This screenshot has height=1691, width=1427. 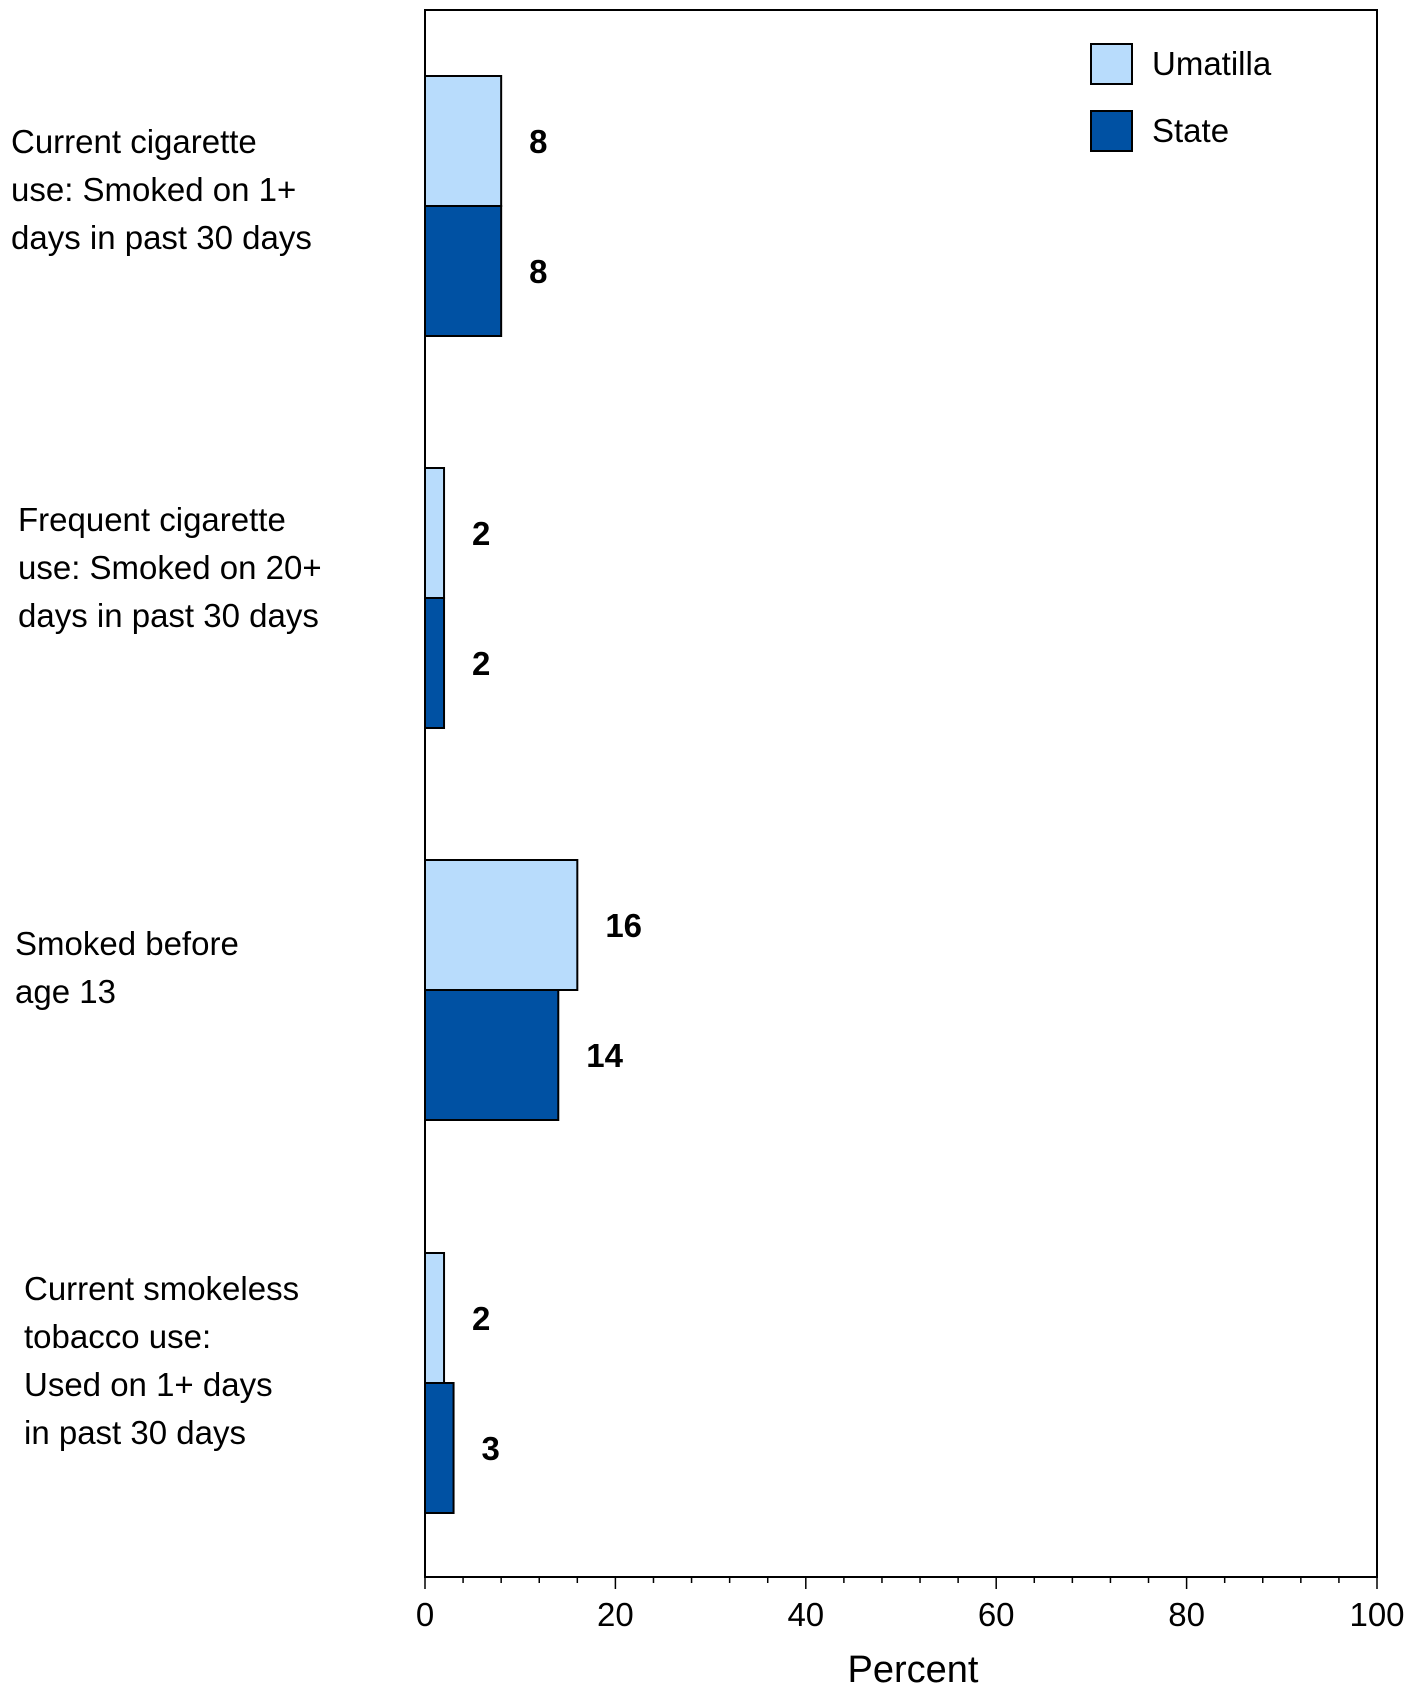 What do you see at coordinates (1212, 63) in the screenshot?
I see `legend-label-umatilla: Umatilla` at bounding box center [1212, 63].